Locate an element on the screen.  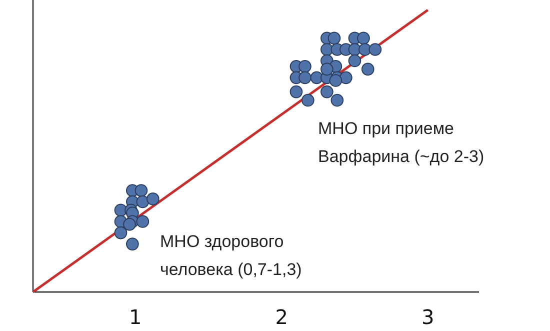
annotation: МНО здорового человека (0,7-1,3) is located at coordinates (231, 255).